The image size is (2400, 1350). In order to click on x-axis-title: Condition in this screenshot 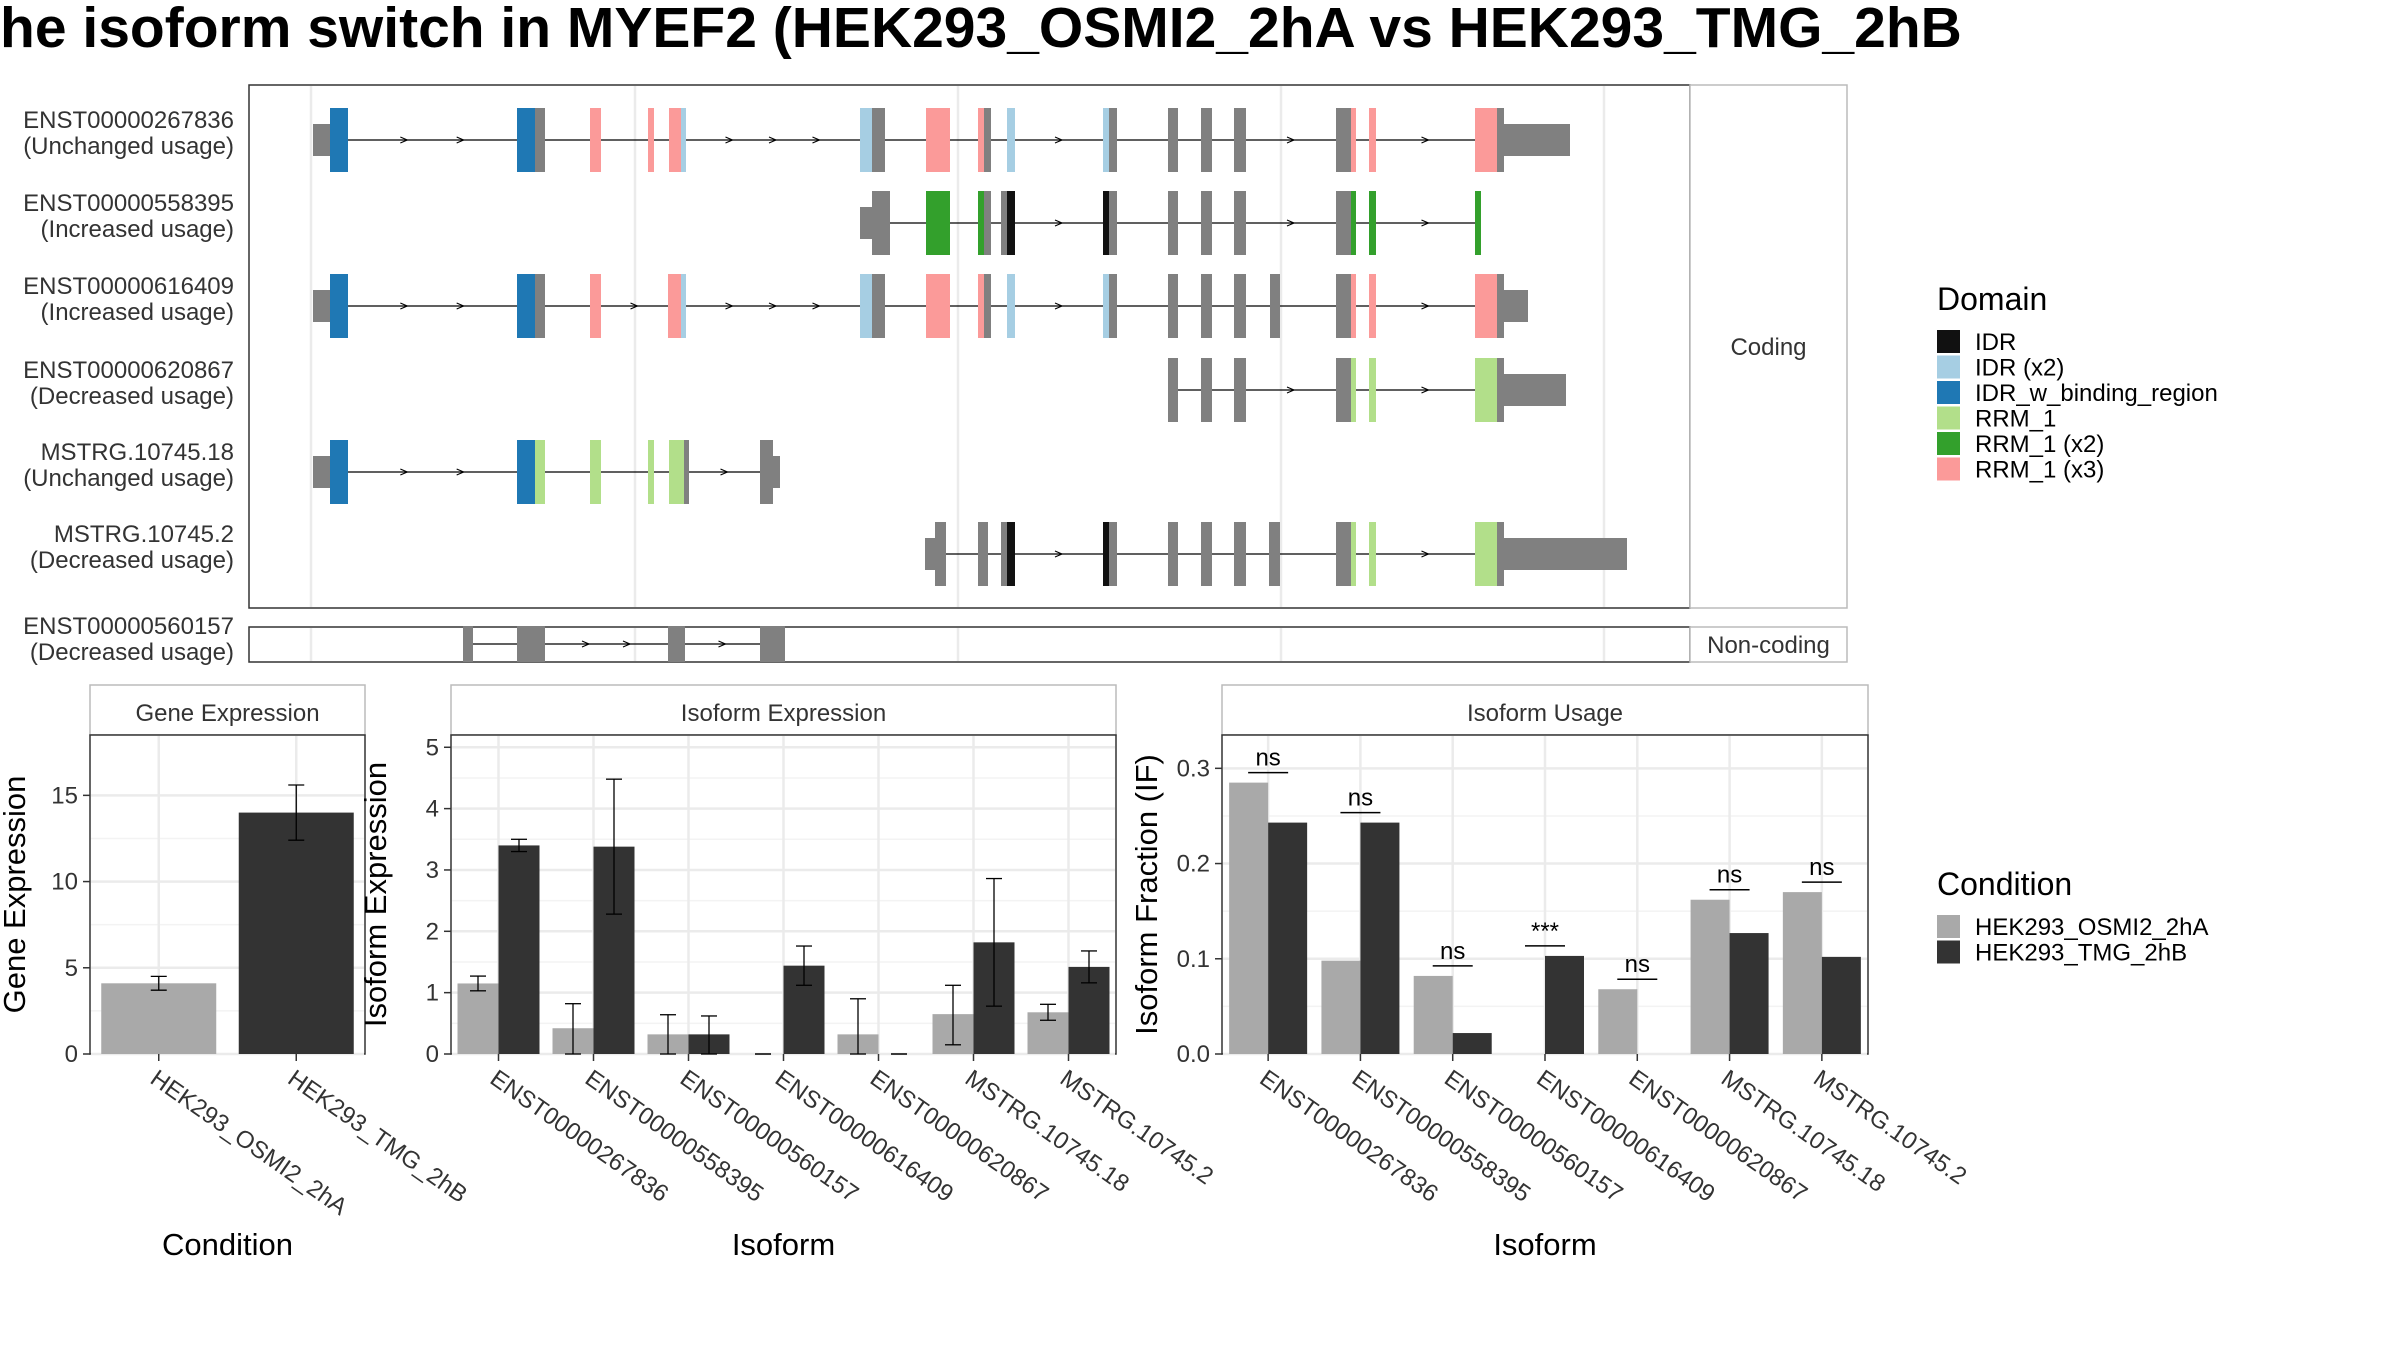, I will do `click(227, 1244)`.